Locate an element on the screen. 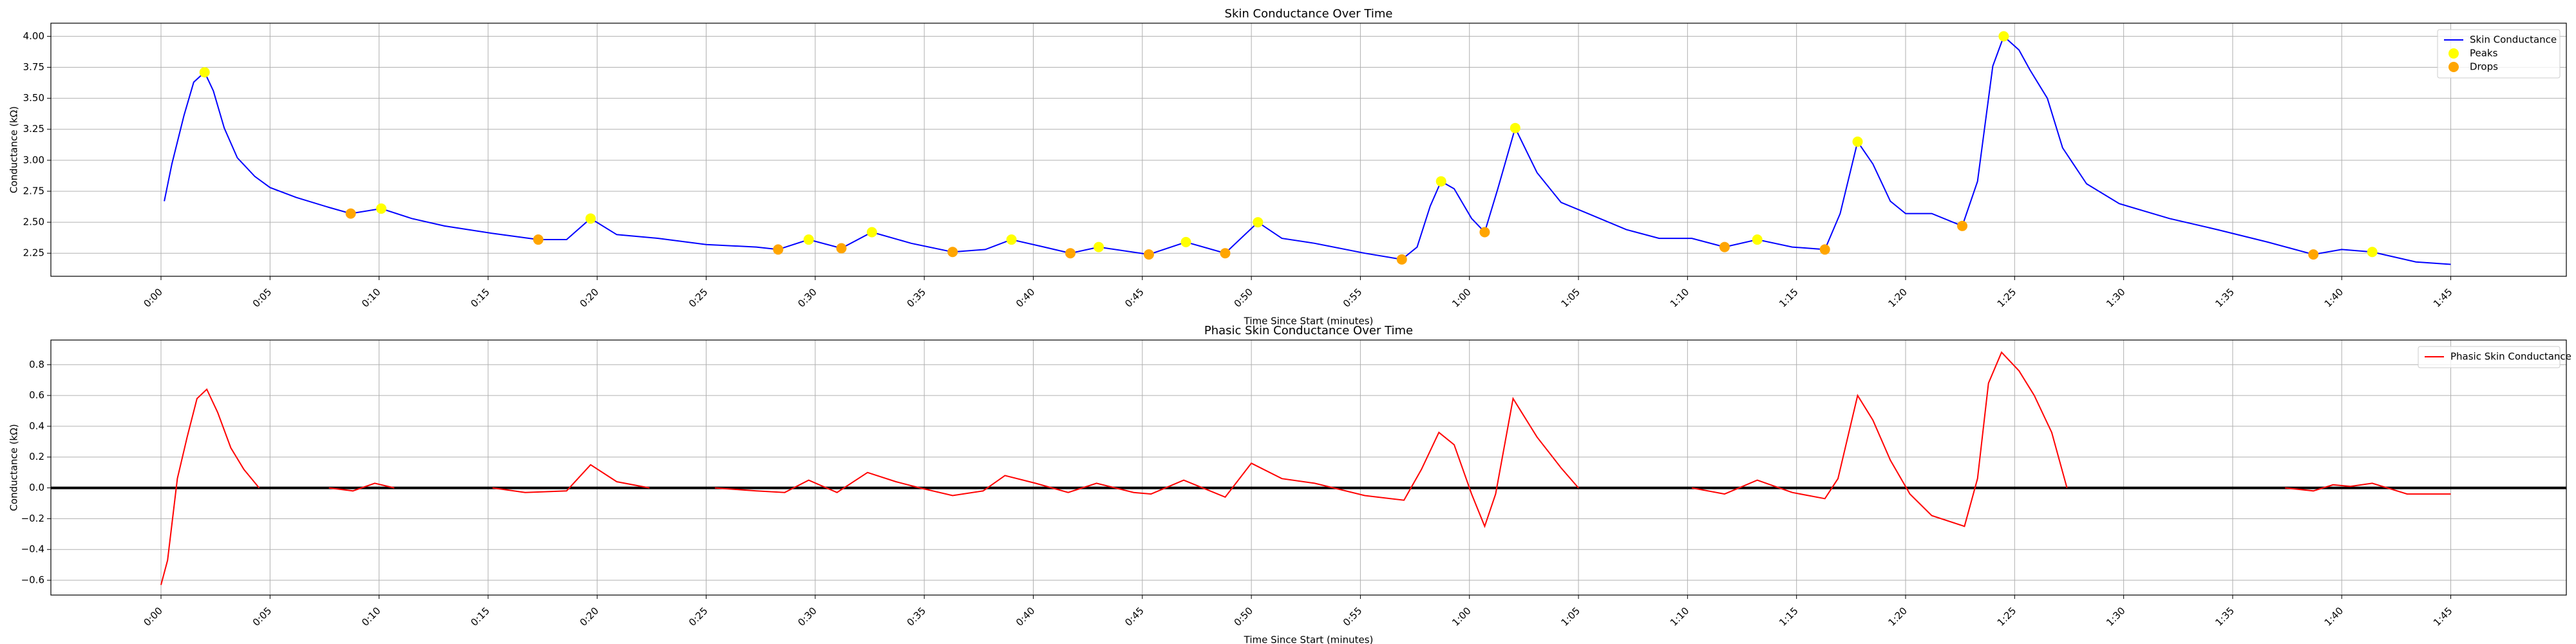  x-tick-label: 0:30 is located at coordinates (807, 617).